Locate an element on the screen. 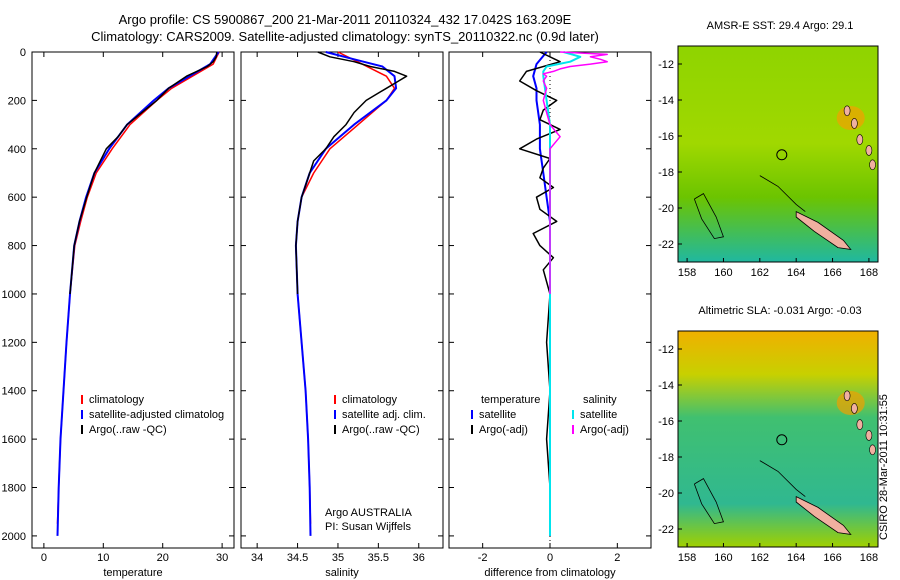  sst-map-xtick-label: 158 is located at coordinates (687, 273).